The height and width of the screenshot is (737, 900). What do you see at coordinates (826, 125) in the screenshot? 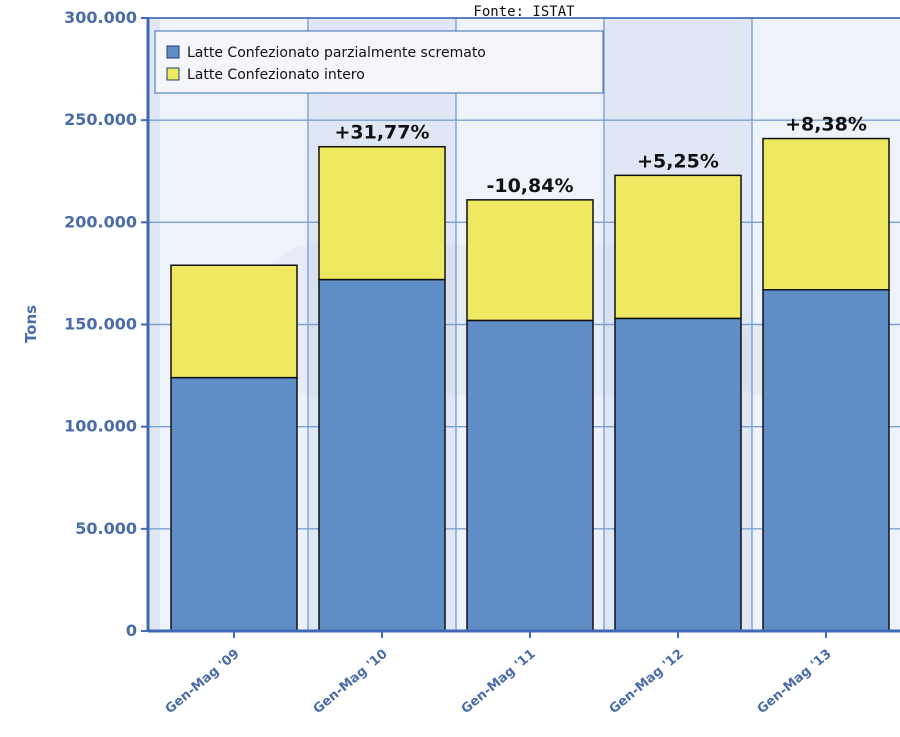
I see `percent-change-label: +8,38%` at bounding box center [826, 125].